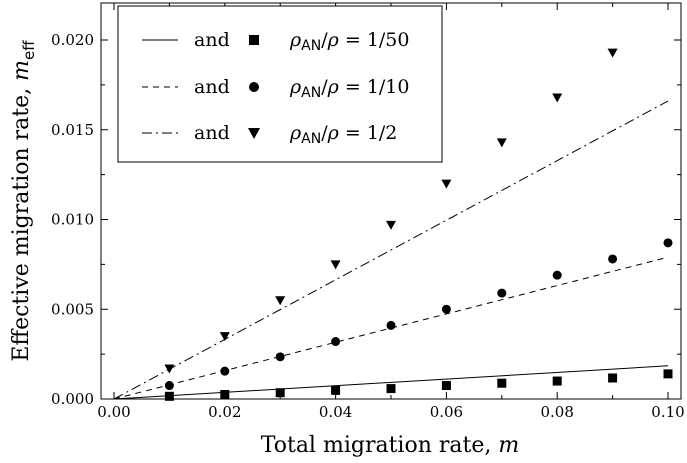 The height and width of the screenshot is (463, 687). I want to click on x-tick-label: 0.10, so click(667, 412).